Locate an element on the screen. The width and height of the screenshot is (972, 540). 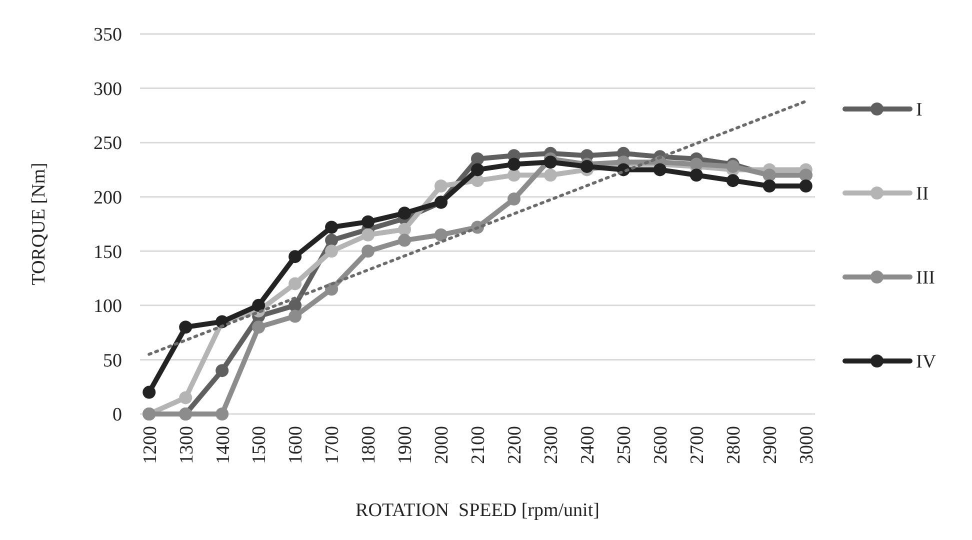
x-tick-label: 2100 is located at coordinates (479, 445).